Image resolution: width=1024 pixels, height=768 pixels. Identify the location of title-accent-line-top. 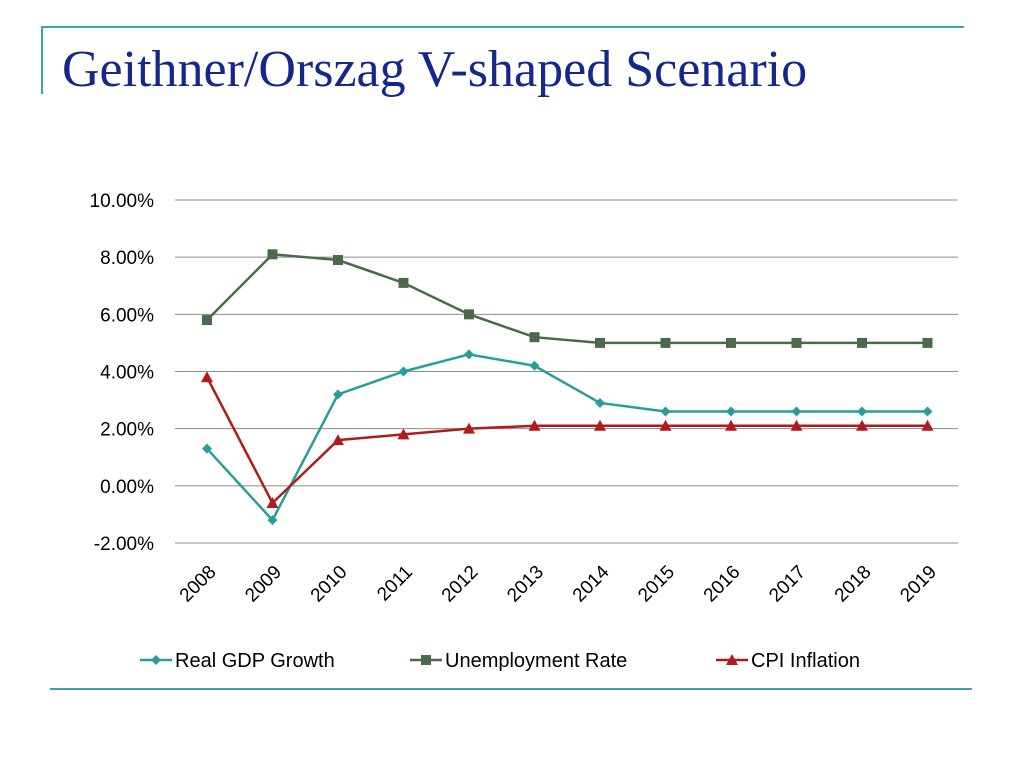
(502, 27).